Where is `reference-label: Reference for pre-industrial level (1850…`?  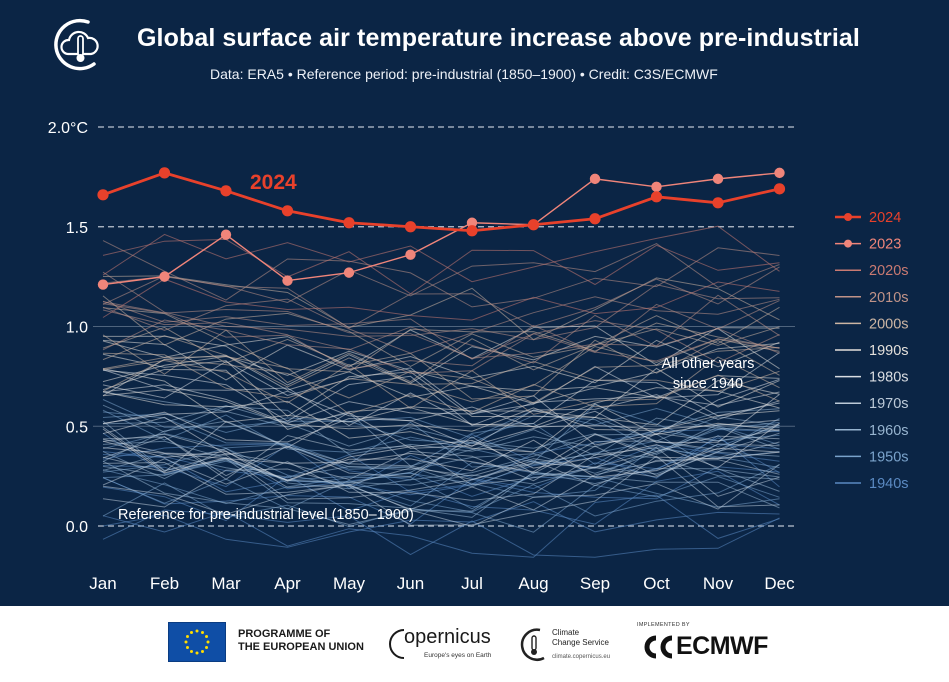
reference-label: Reference for pre-industrial level (1850… is located at coordinates (266, 515).